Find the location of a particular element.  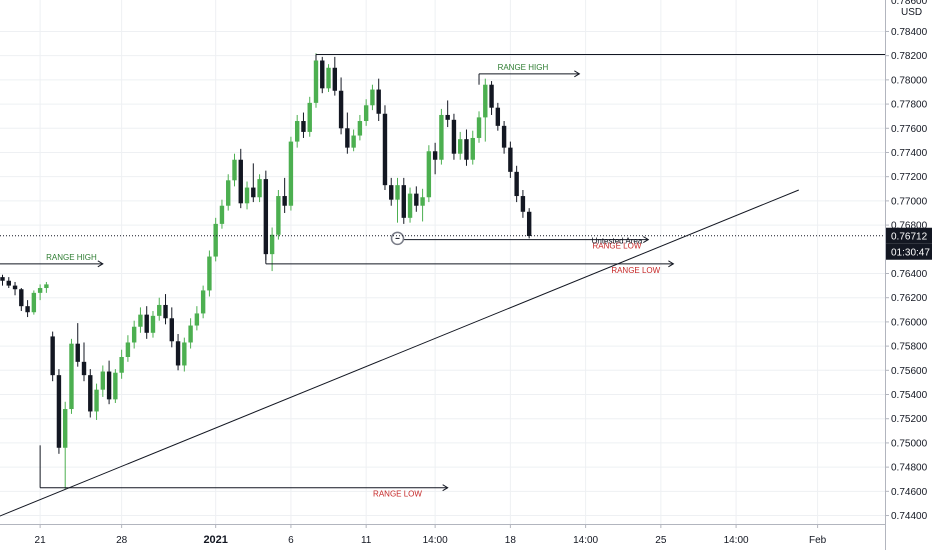

countdown-tag is located at coordinates (909, 251).